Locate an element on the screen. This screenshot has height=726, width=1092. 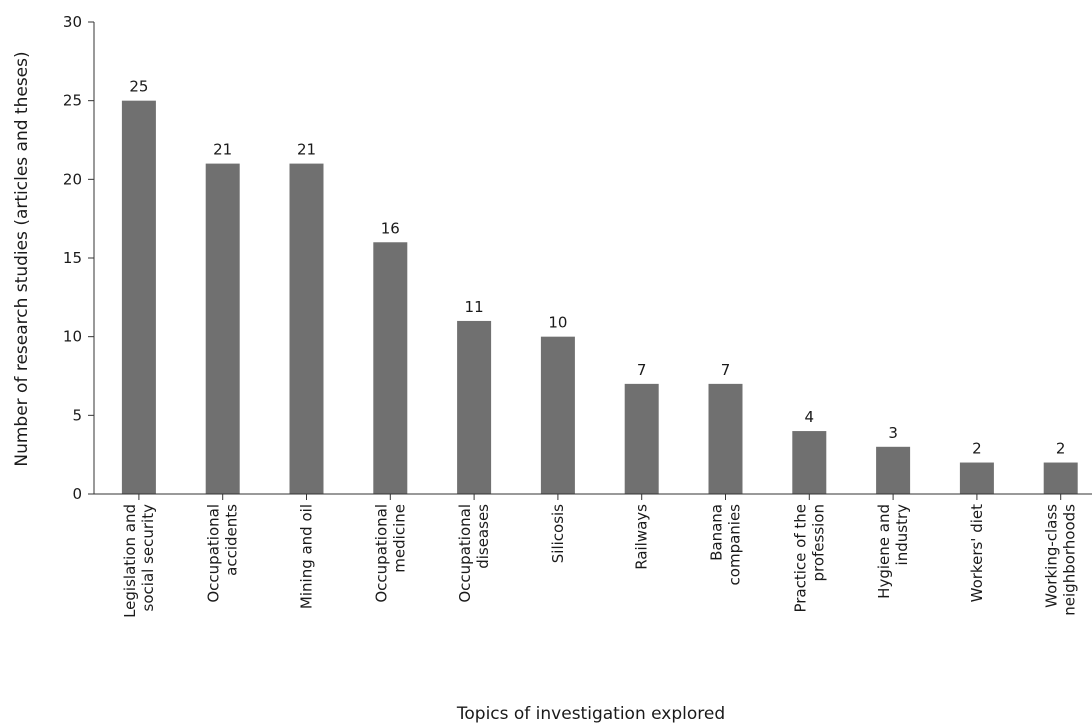
data-label: 10 is located at coordinates (557, 323).